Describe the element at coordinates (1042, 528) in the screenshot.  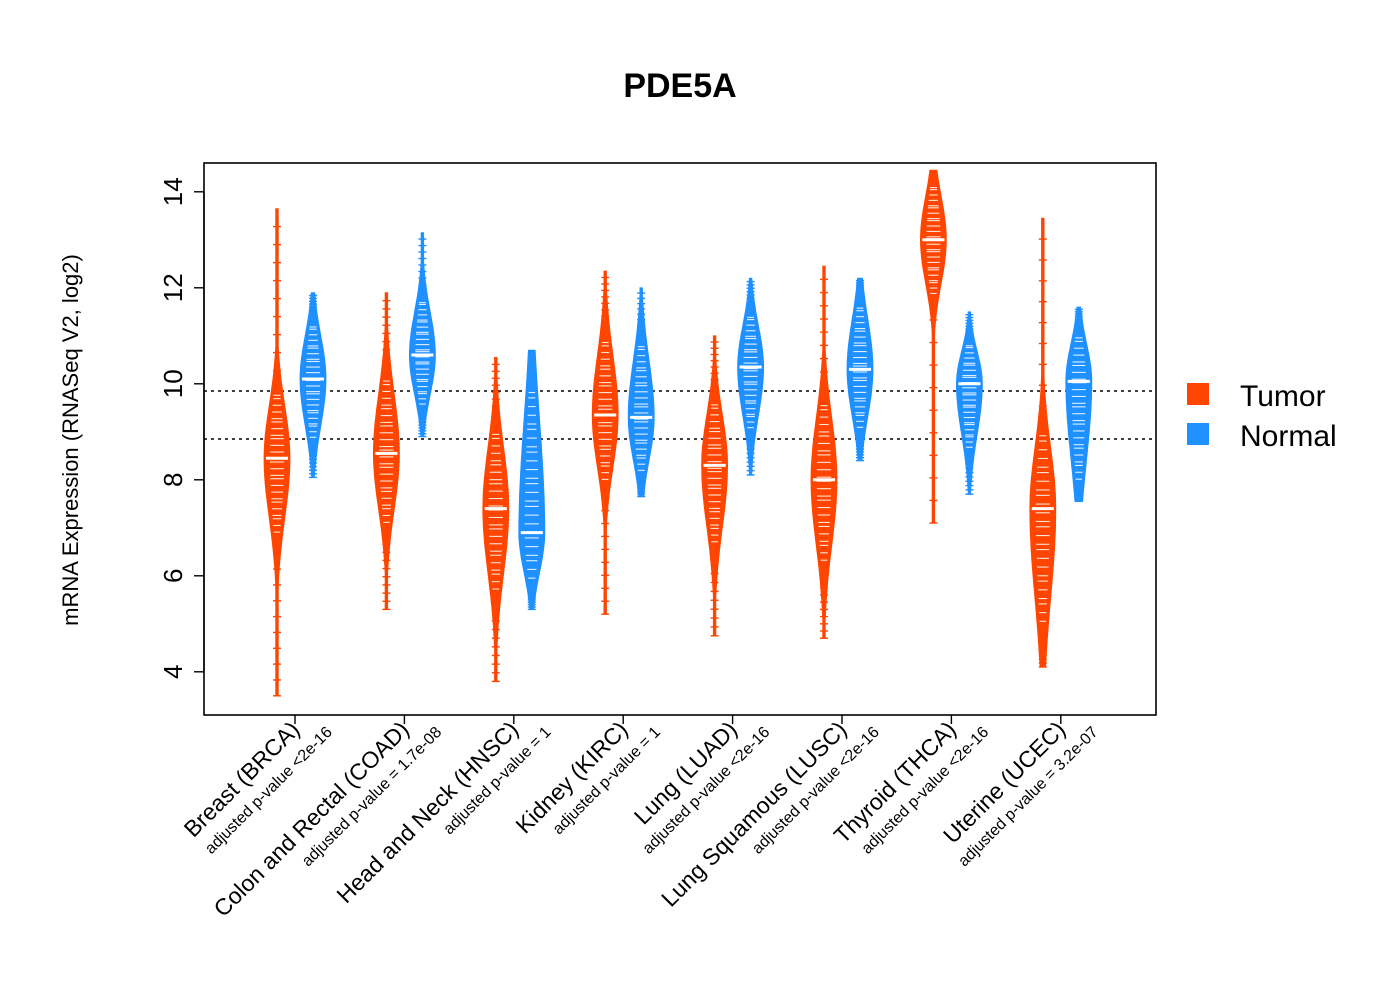
I see `group-7-tumor-sample-ticks` at that location.